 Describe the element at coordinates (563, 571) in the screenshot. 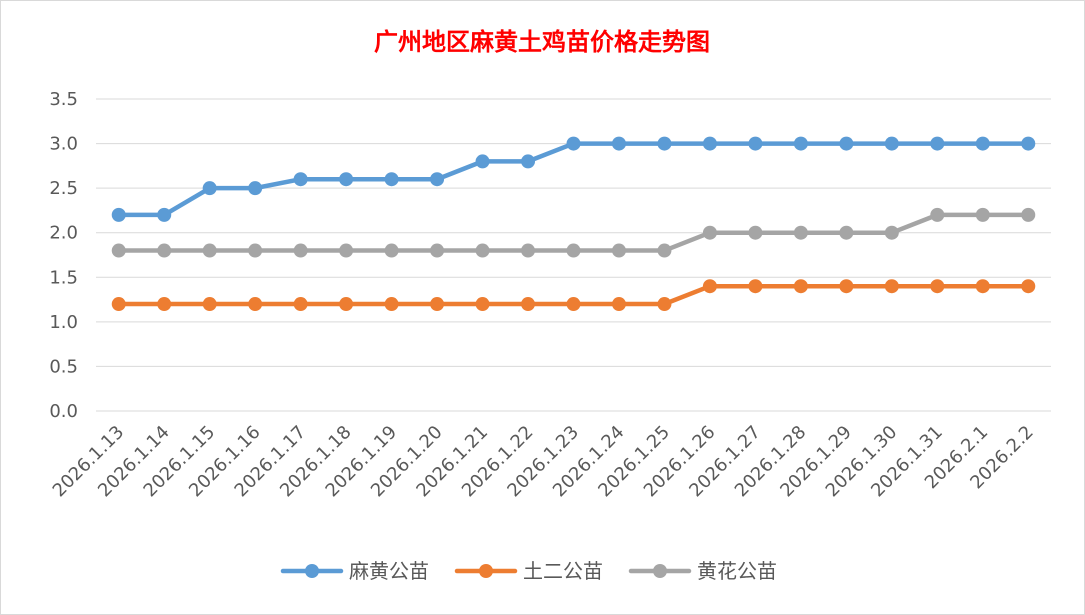

I see `legend-label: 土二公苗` at that location.